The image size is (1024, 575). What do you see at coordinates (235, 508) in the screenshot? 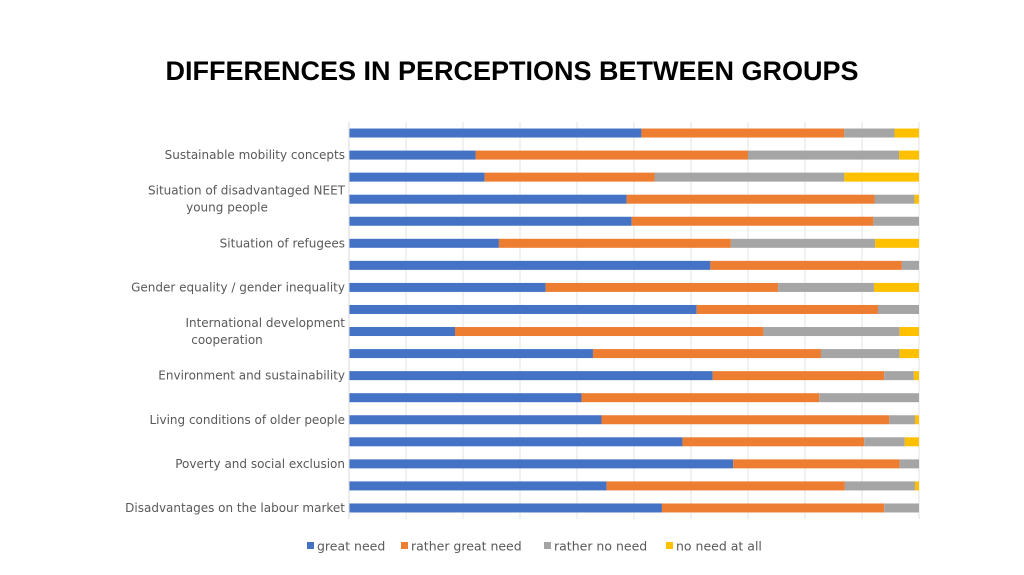
I see `category-label: Disadvantages on the labour market` at bounding box center [235, 508].